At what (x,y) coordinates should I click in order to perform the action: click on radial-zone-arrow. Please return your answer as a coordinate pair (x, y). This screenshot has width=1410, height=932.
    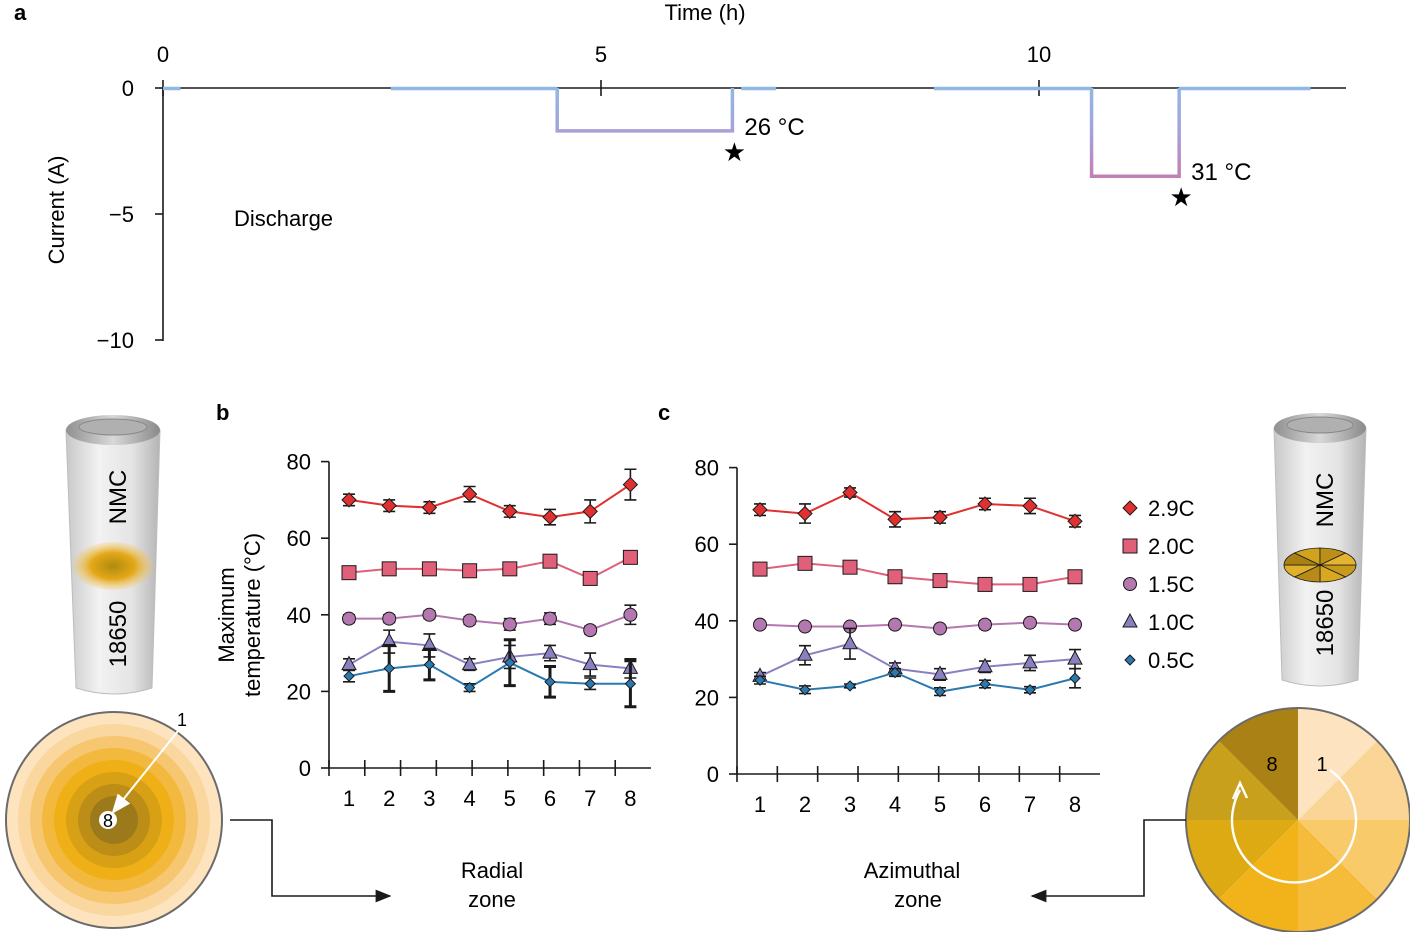
    Looking at the image, I should click on (147, 770).